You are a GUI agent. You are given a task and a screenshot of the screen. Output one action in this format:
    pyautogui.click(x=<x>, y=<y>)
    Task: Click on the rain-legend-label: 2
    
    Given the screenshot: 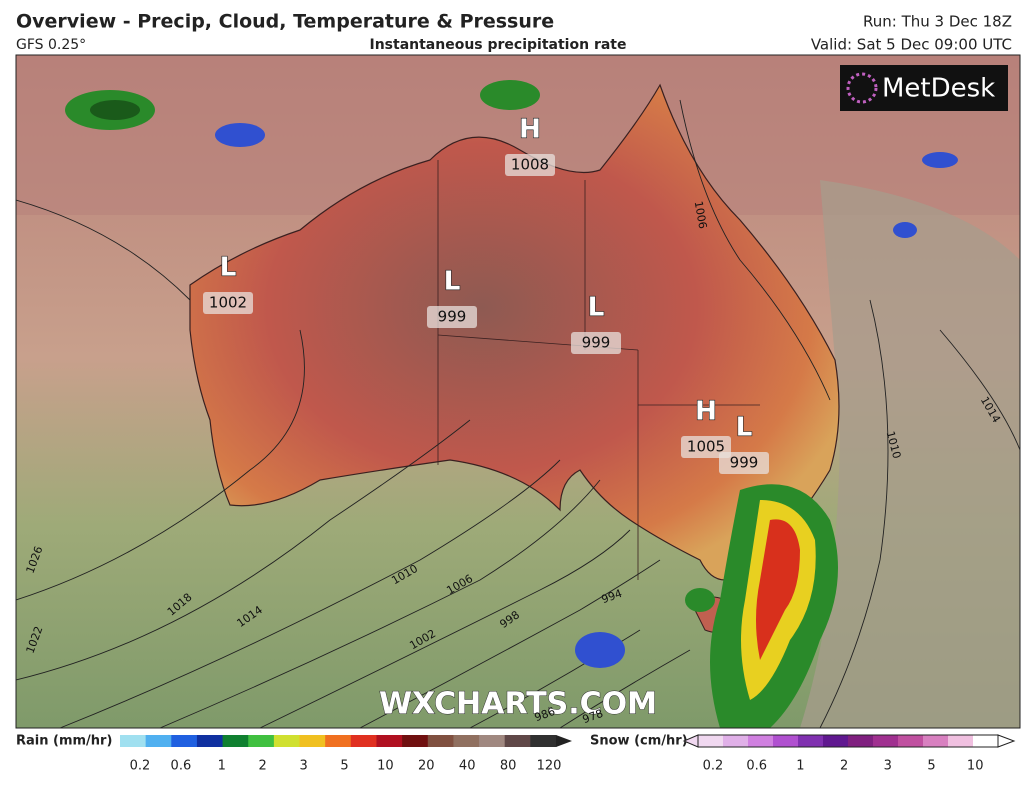 What is the action you would take?
    pyautogui.click(x=263, y=766)
    